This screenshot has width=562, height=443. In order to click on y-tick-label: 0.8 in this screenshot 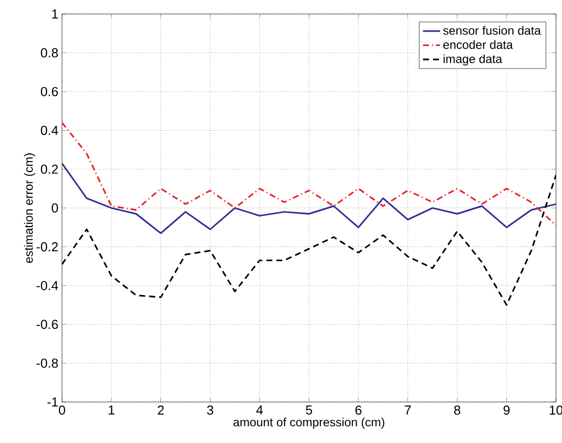, I will do `click(49, 53)`.